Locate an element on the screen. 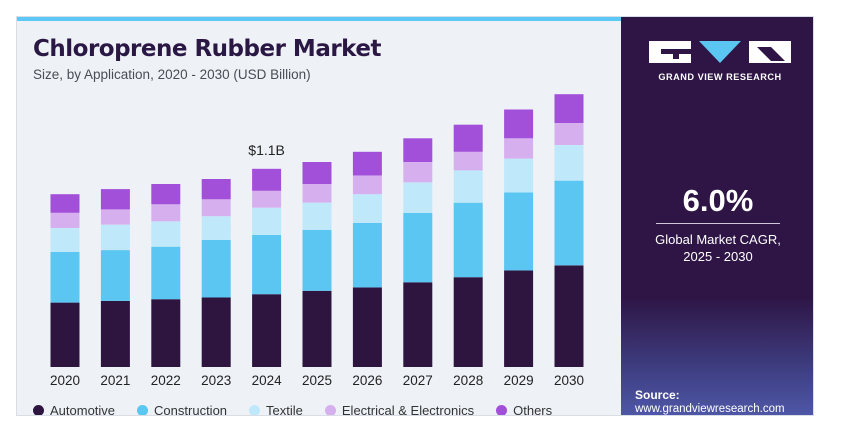 This screenshot has height=433, width=844. bar-2025-others is located at coordinates (317, 173).